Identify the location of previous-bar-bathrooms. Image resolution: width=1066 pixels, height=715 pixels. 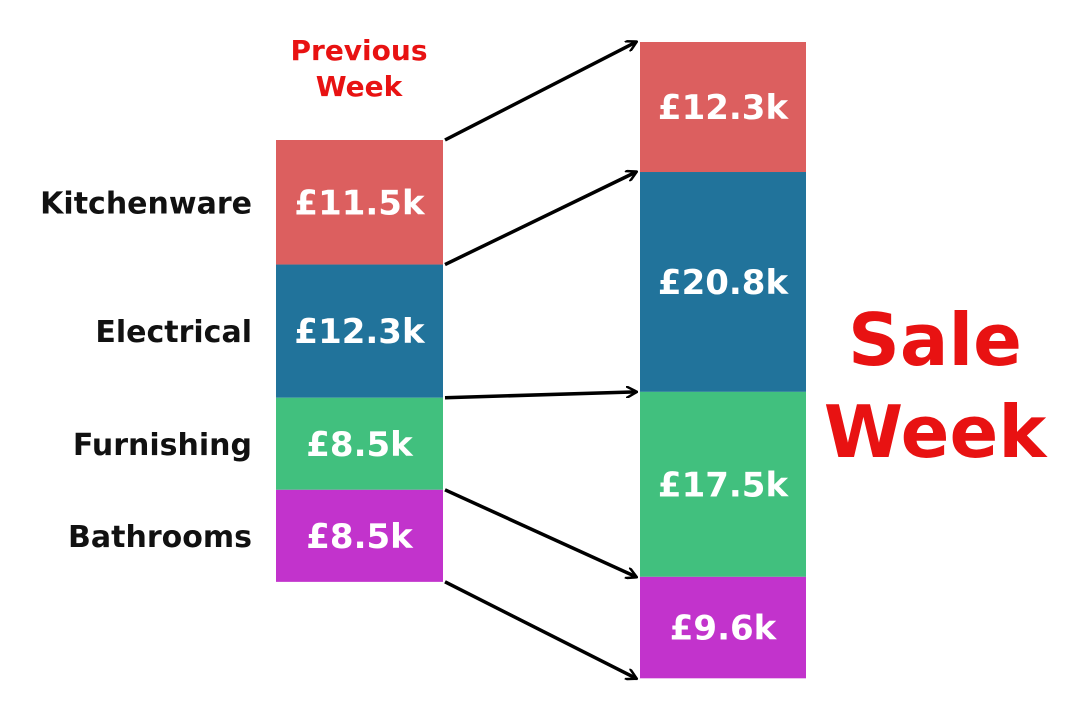
(359, 535).